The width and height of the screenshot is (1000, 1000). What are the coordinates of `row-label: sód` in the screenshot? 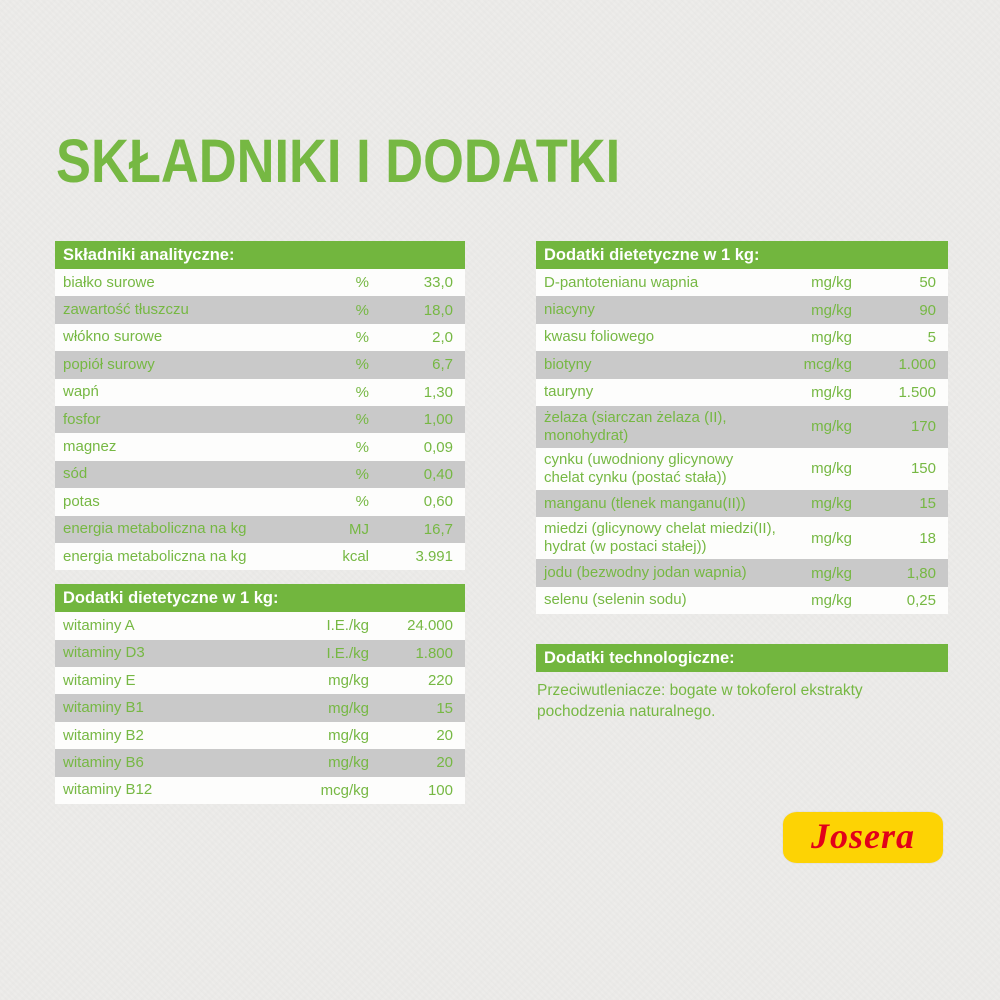 It's located at (75, 474).